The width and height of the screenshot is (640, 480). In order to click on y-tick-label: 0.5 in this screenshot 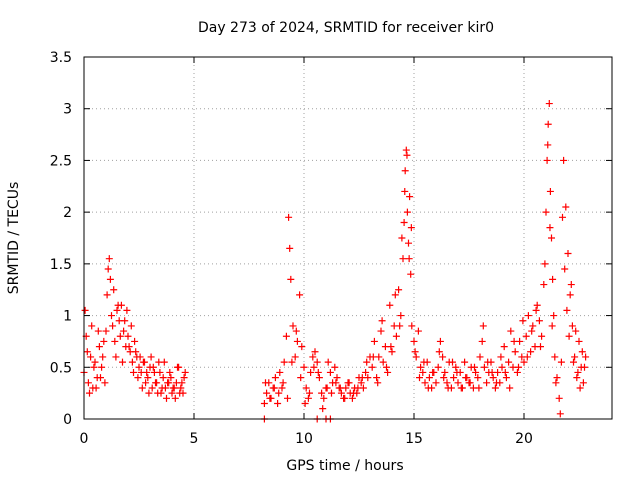, I will do `click(61, 368)`.